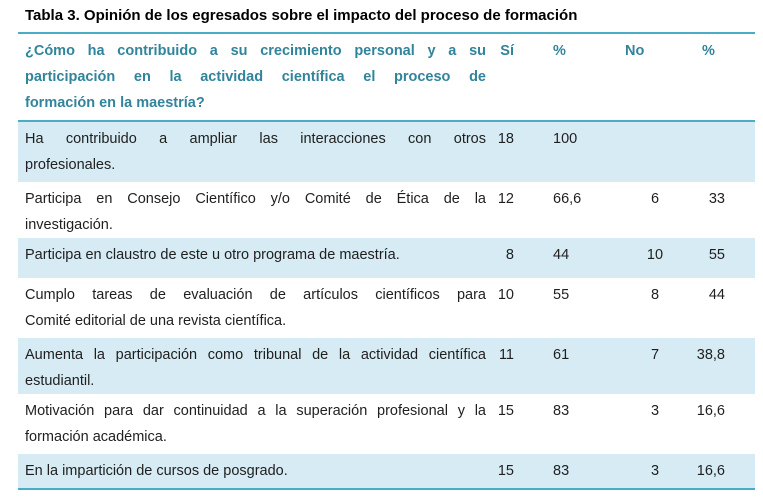  Describe the element at coordinates (506, 355) in the screenshot. I see `row-si-value: 11` at that location.